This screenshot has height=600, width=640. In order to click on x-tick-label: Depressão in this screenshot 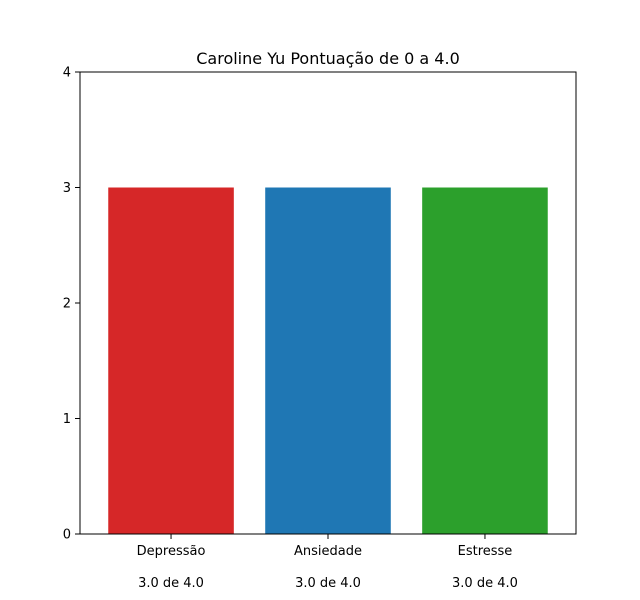, I will do `click(171, 551)`.